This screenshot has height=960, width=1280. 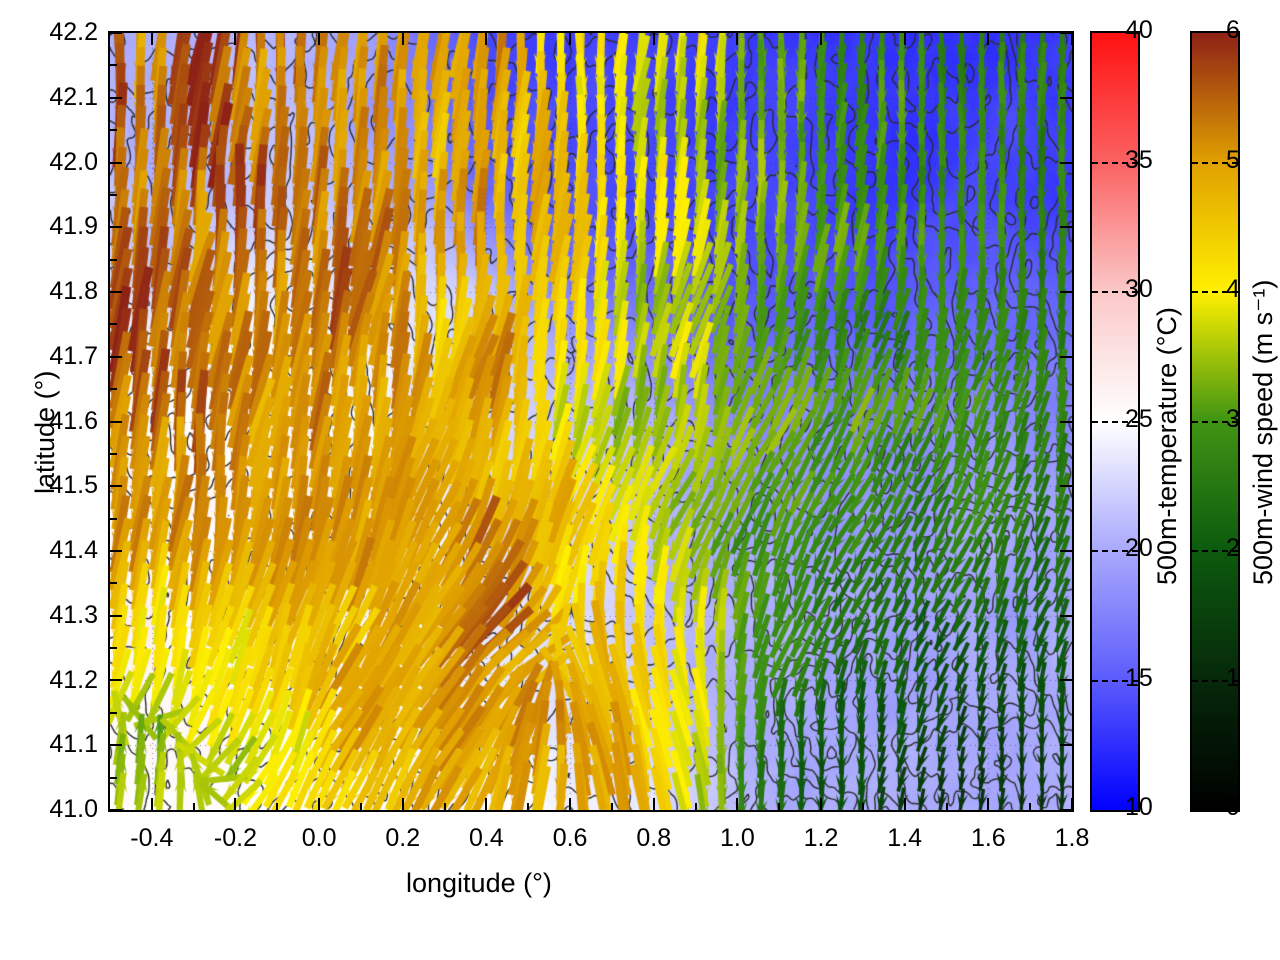 What do you see at coordinates (1233, 159) in the screenshot?
I see `colorbar-tick-label: 5` at bounding box center [1233, 159].